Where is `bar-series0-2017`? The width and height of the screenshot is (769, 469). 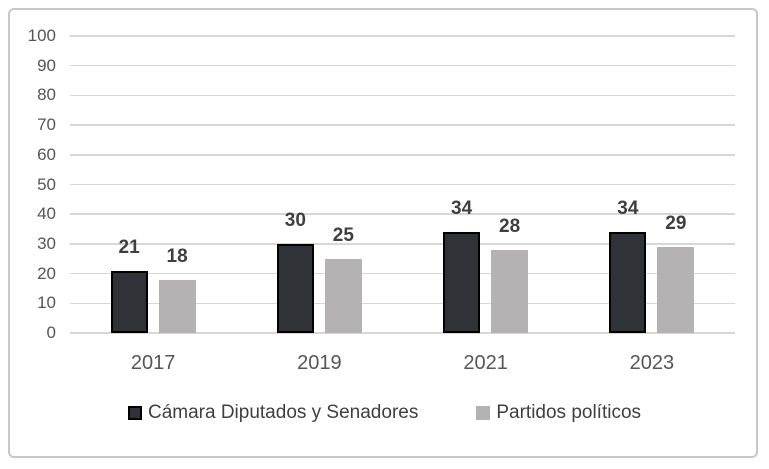
bar-series0-2017 is located at coordinates (129, 301).